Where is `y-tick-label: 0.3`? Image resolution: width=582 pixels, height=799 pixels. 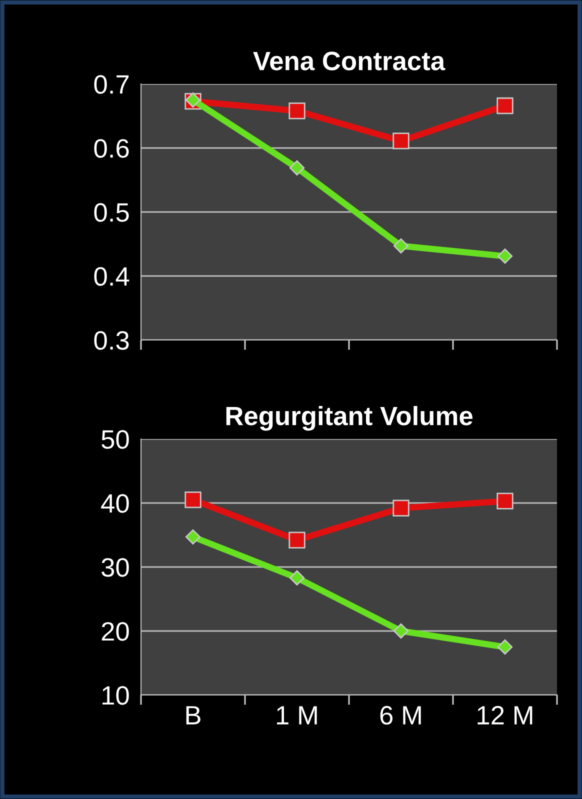
y-tick-label: 0.3 is located at coordinates (111, 340).